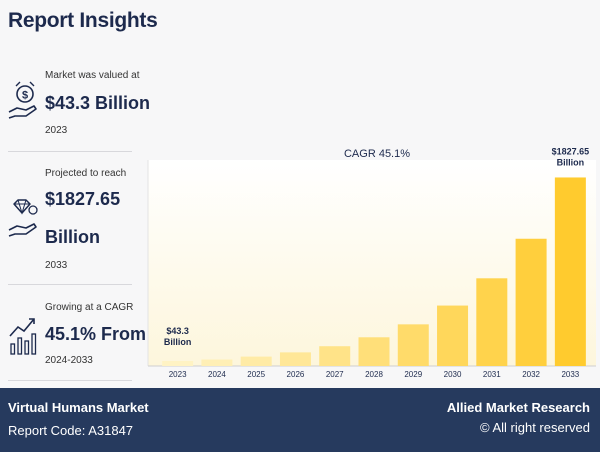  Describe the element at coordinates (23, 218) in the screenshot. I see `diamond-hand-icon` at that location.